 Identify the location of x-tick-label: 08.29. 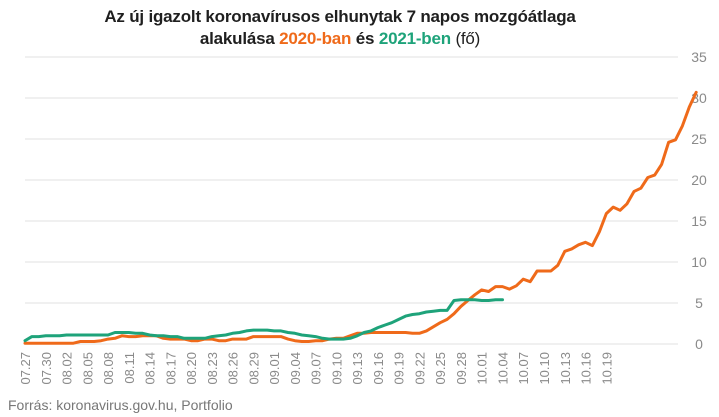
(253, 368).